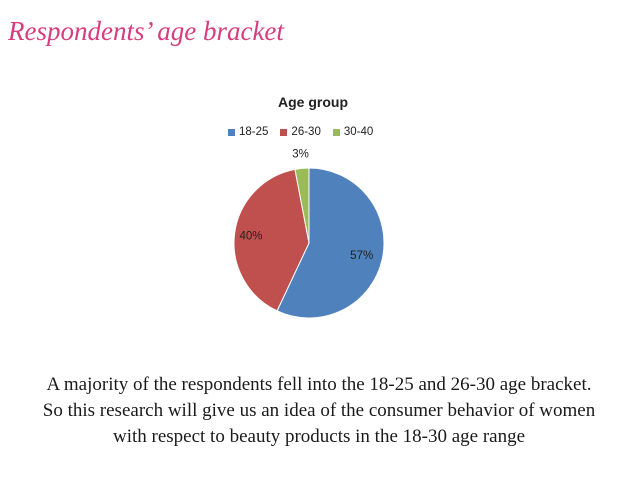 The height and width of the screenshot is (479, 638). What do you see at coordinates (361, 256) in the screenshot?
I see `data-label-18-25: 57%` at bounding box center [361, 256].